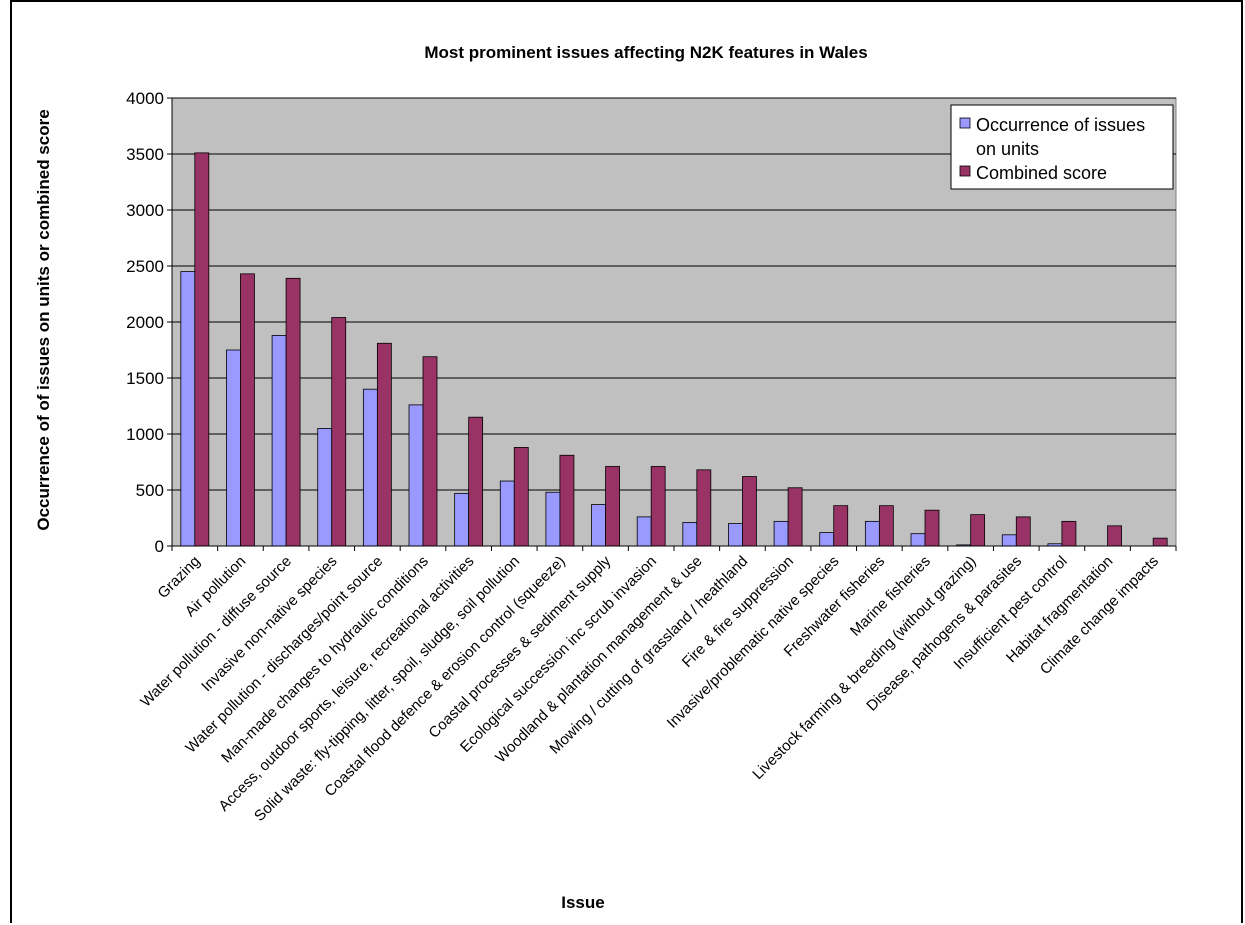 The height and width of the screenshot is (925, 1245). I want to click on x-tick-label: Marine fisheries, so click(890, 596).